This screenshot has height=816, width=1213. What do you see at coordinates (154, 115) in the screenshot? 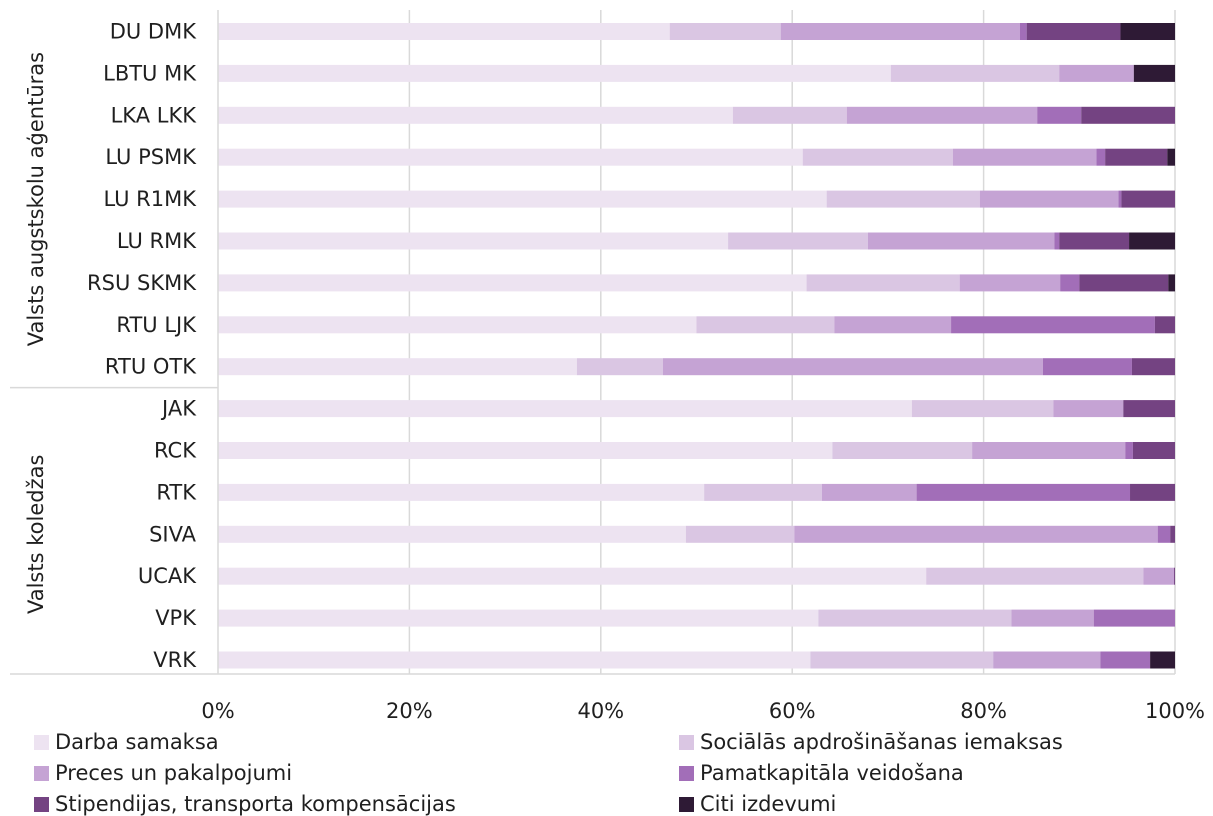
I see `category-label: LKA LKK` at bounding box center [154, 115].